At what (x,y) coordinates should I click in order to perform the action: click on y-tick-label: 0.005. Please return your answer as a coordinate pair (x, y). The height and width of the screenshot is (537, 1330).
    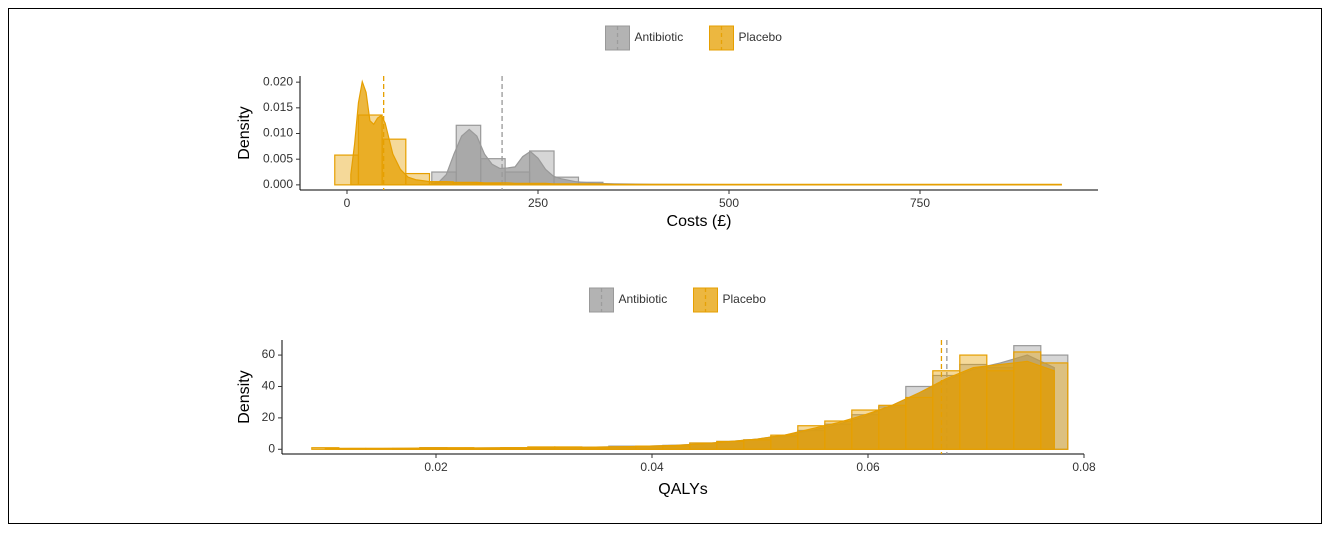
    Looking at the image, I should click on (278, 158).